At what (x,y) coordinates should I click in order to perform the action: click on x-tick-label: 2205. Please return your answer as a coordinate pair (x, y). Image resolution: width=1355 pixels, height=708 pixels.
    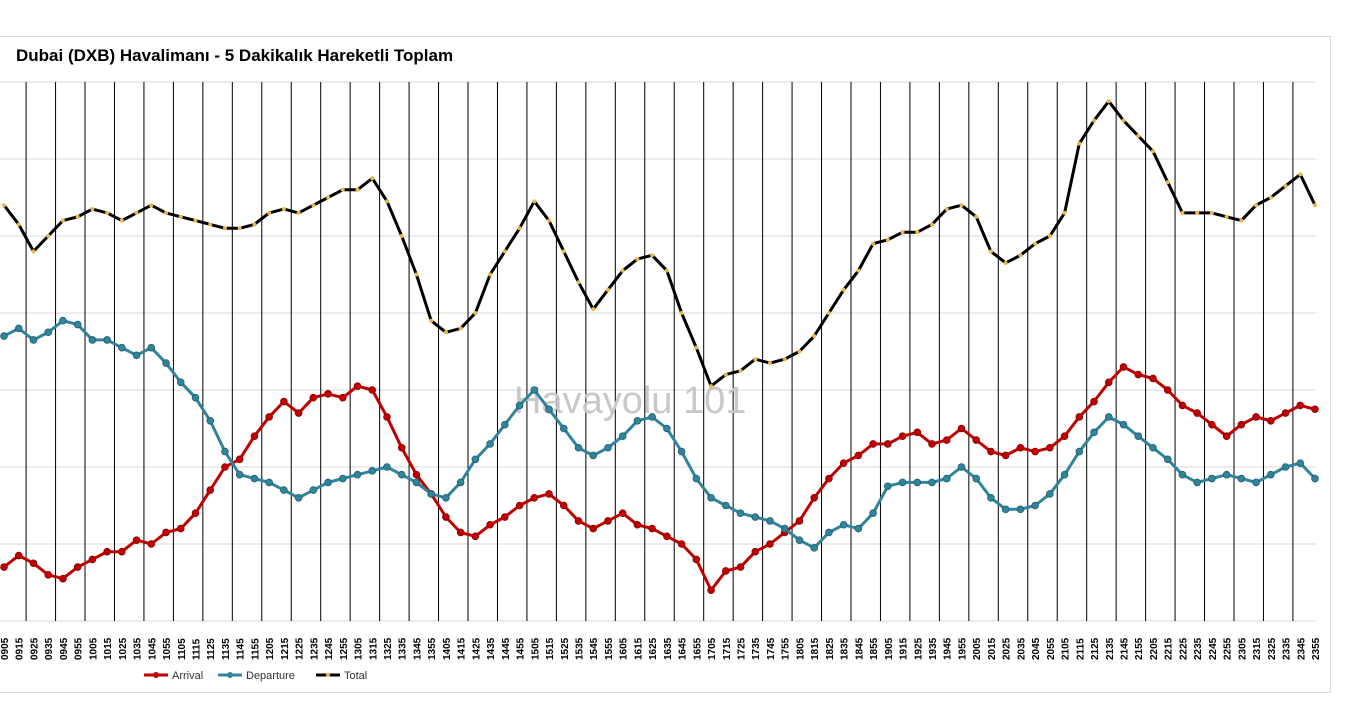
    Looking at the image, I should click on (1154, 648).